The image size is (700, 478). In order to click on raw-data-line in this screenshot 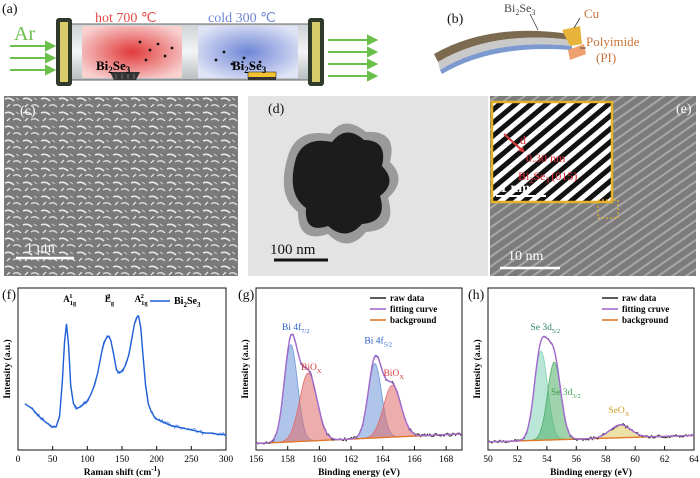, I will do `click(591, 390)`.